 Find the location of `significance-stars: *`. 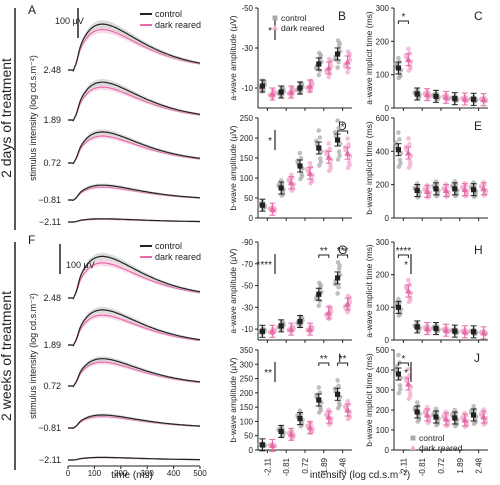

significance-stars: * is located at coordinates (403, 359).